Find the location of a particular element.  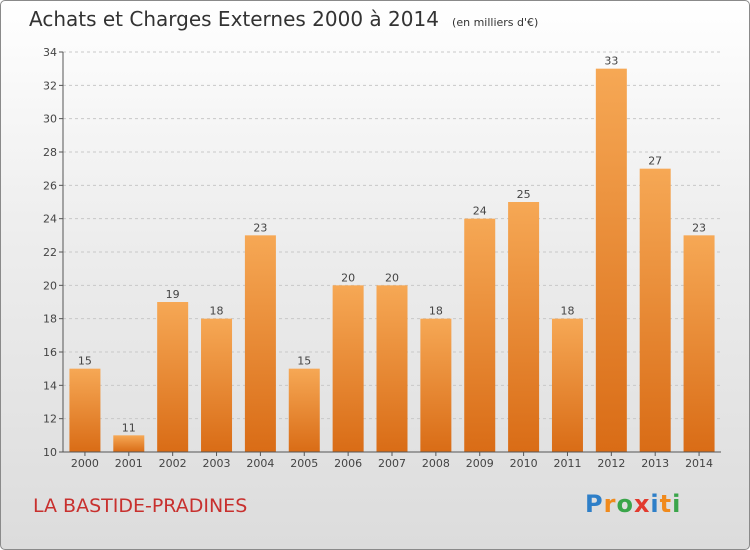

x-tick-label: 2011 is located at coordinates (567, 463).